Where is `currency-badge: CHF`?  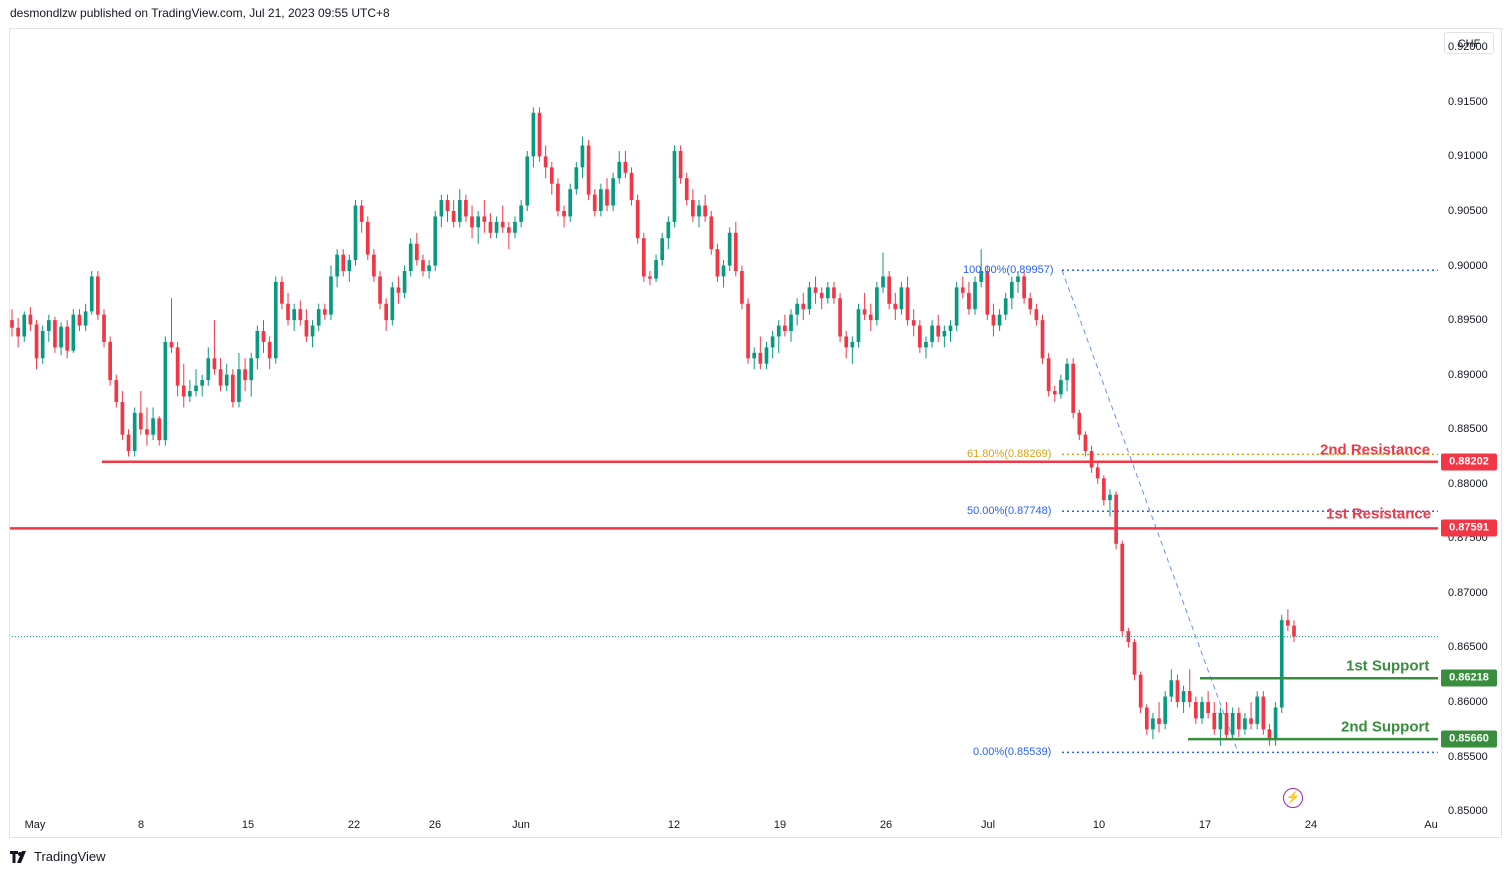 currency-badge: CHF is located at coordinates (1469, 43).